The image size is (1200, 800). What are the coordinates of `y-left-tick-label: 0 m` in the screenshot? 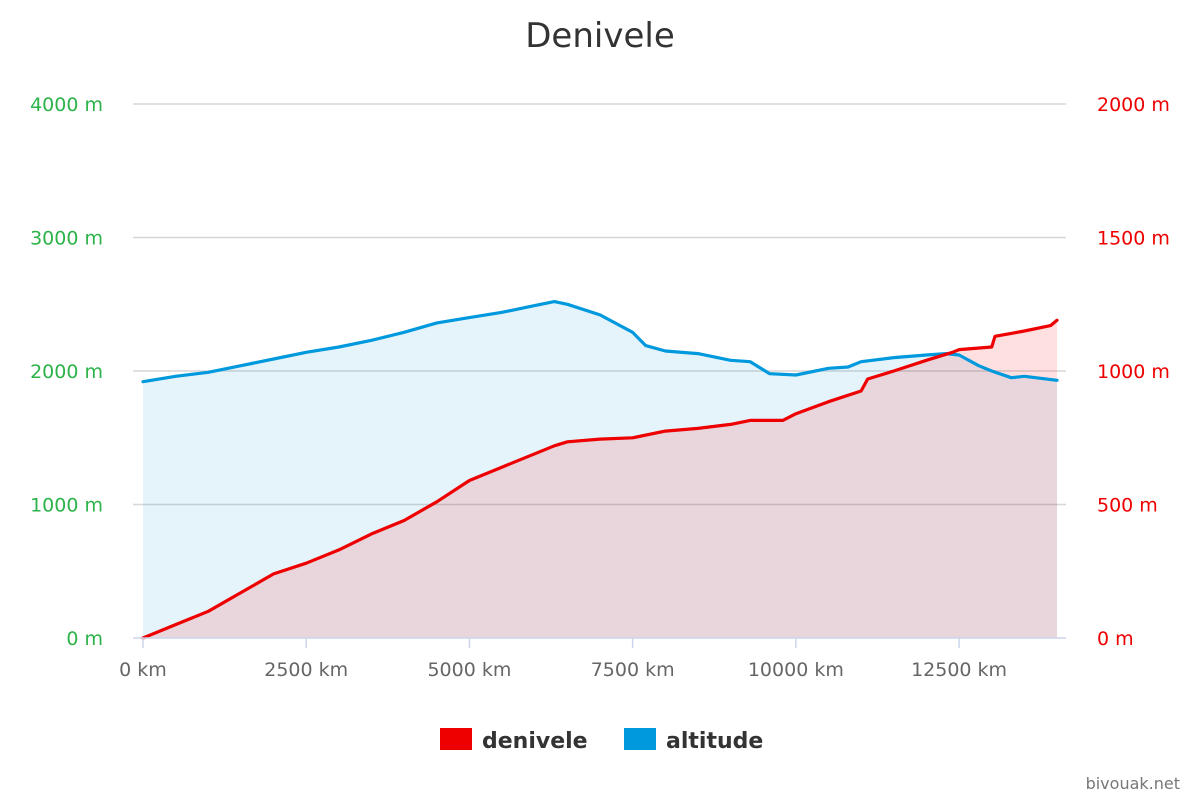 It's located at (84, 639).